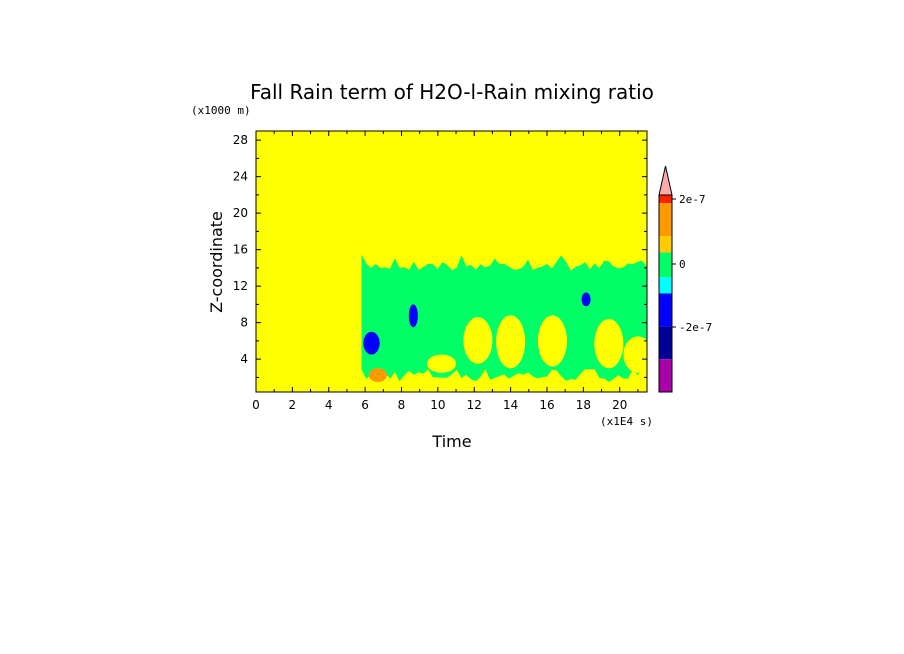  I want to click on x-tick-label: 2, so click(293, 405).